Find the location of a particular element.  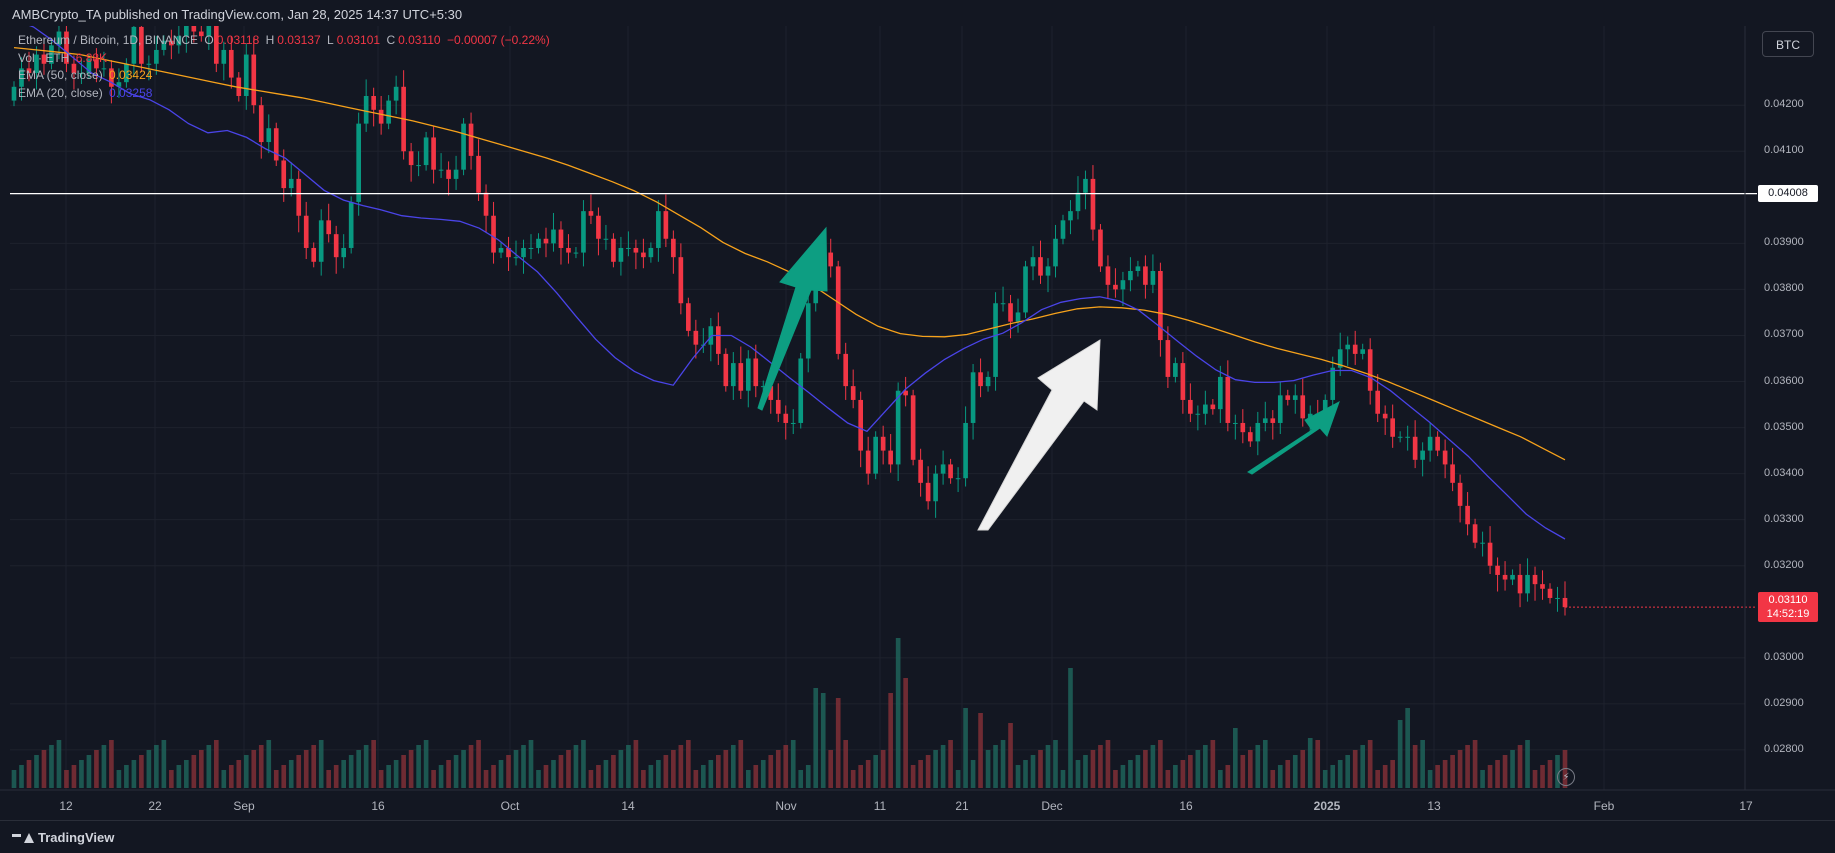

ohlc-high: 0.03137 is located at coordinates (299, 40).